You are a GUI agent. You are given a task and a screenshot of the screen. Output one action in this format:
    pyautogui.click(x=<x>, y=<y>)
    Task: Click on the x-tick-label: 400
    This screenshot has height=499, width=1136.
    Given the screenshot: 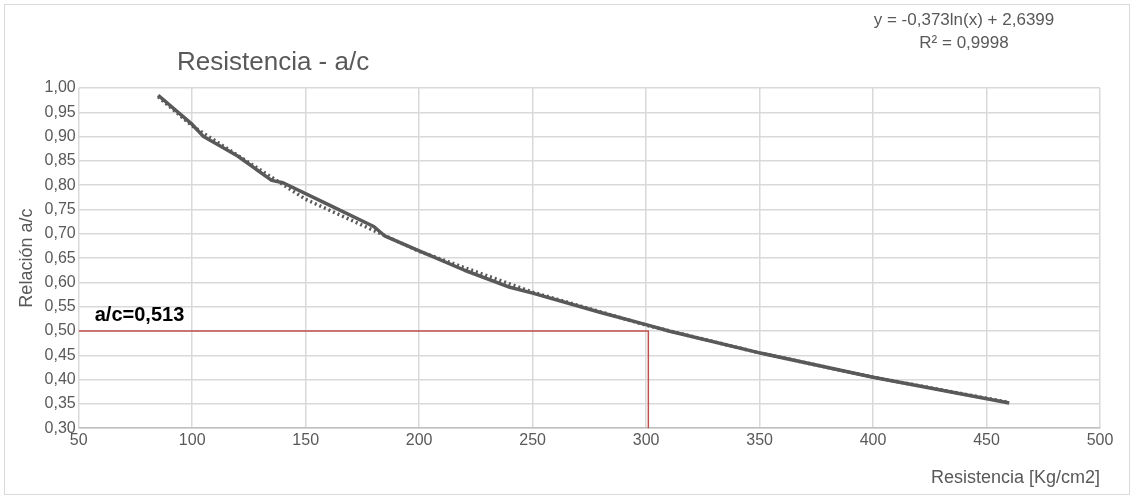 What is the action you would take?
    pyautogui.click(x=873, y=440)
    